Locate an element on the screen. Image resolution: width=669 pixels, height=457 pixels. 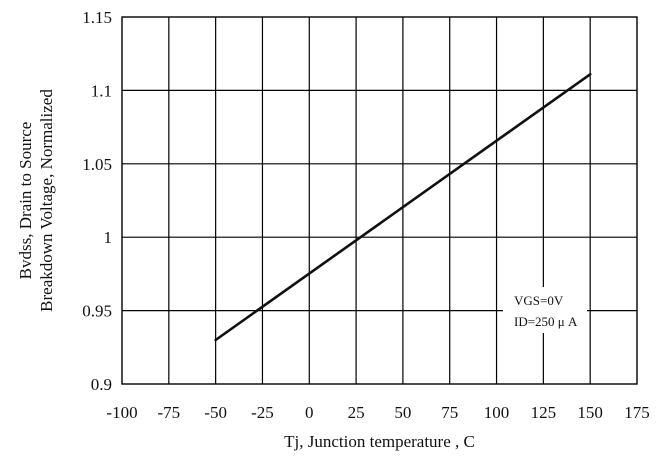
x-tick-labels: -100 -75 -50 -25 0 25 50 75 100 125 150 175 is located at coordinates (377, 412).